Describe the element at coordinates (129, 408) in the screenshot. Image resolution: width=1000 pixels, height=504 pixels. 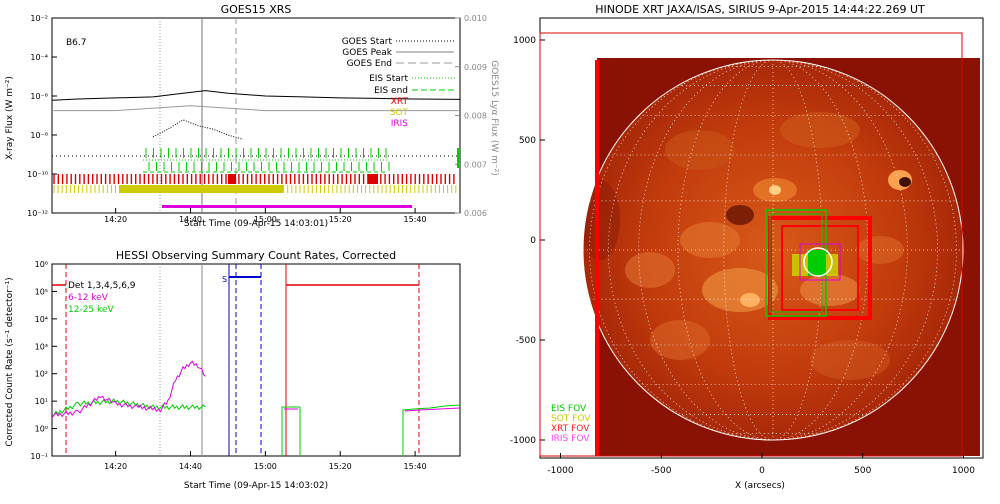
I see `hessi-12-25kev-series` at that location.